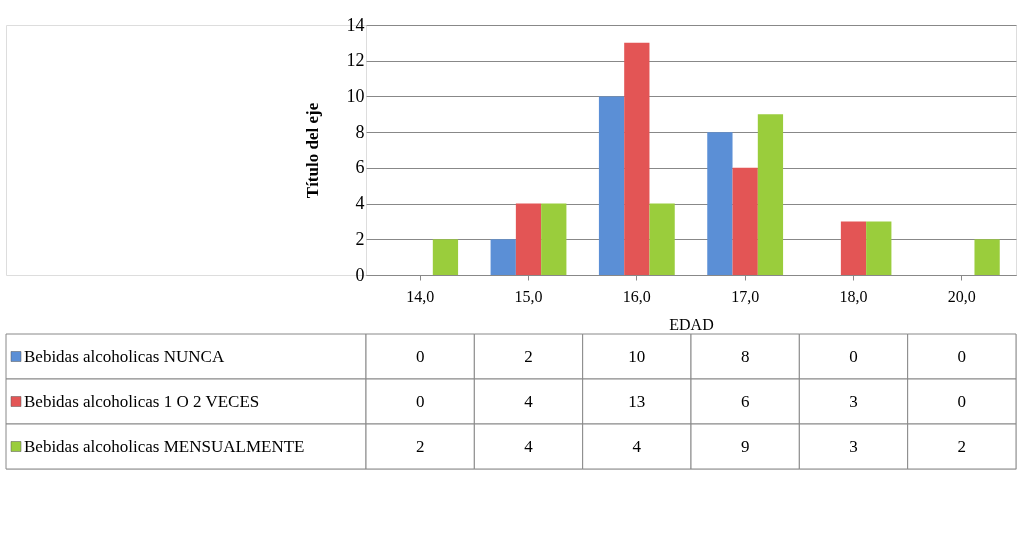 The height and width of the screenshot is (547, 1036). What do you see at coordinates (360, 238) in the screenshot?
I see `y-tick-label: 2` at bounding box center [360, 238].